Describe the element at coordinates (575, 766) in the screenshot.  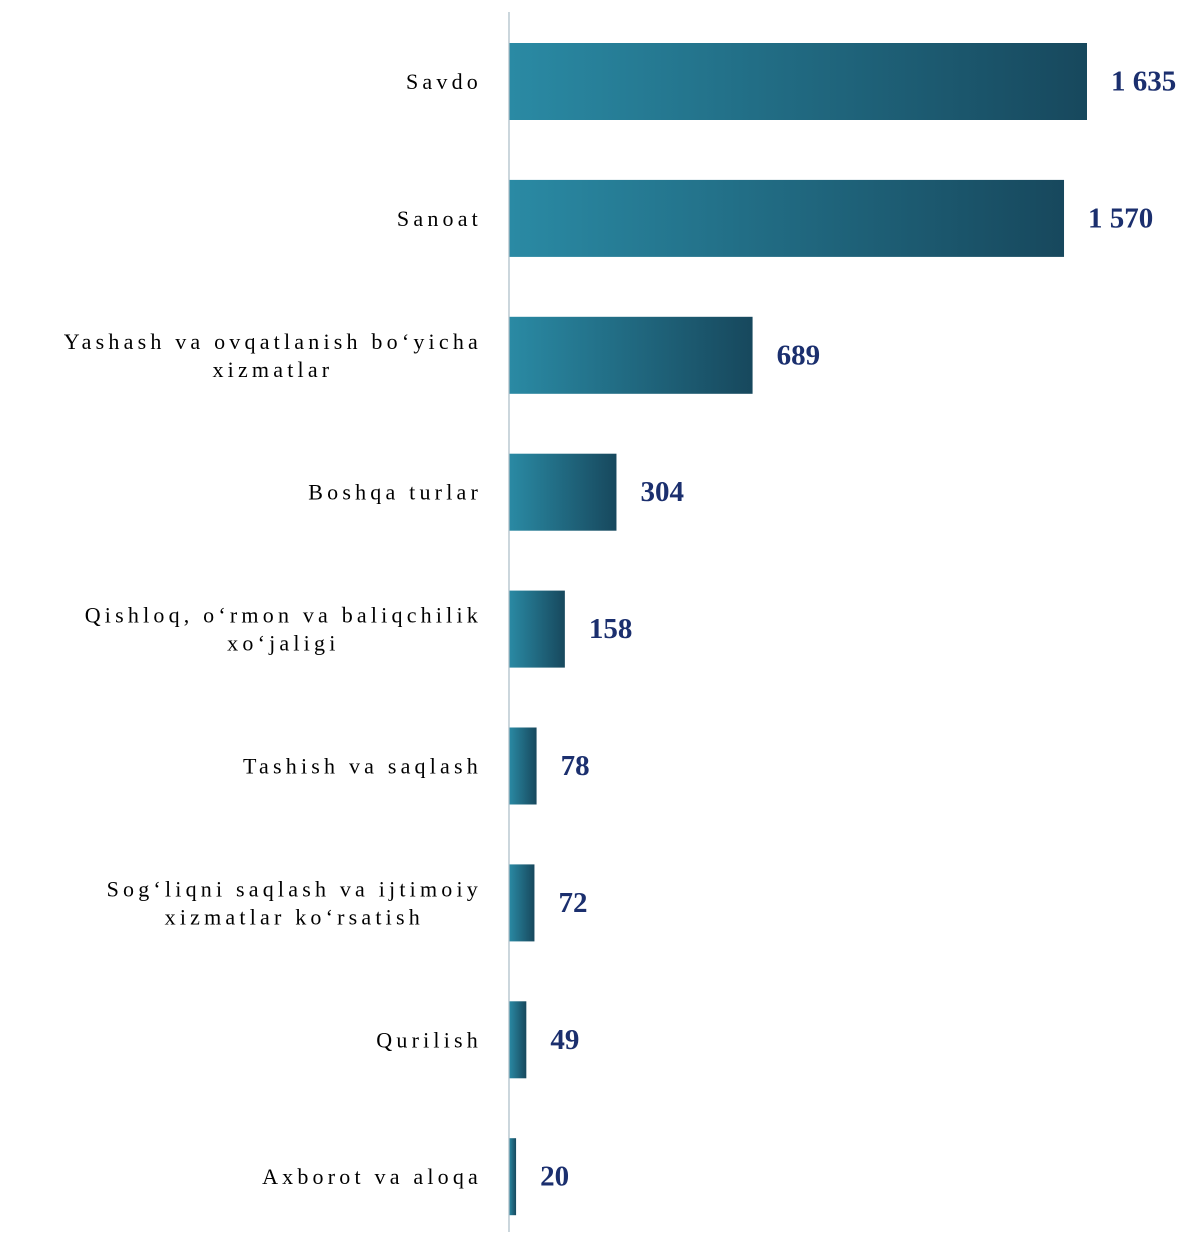
I see `value-label-5: 78` at that location.